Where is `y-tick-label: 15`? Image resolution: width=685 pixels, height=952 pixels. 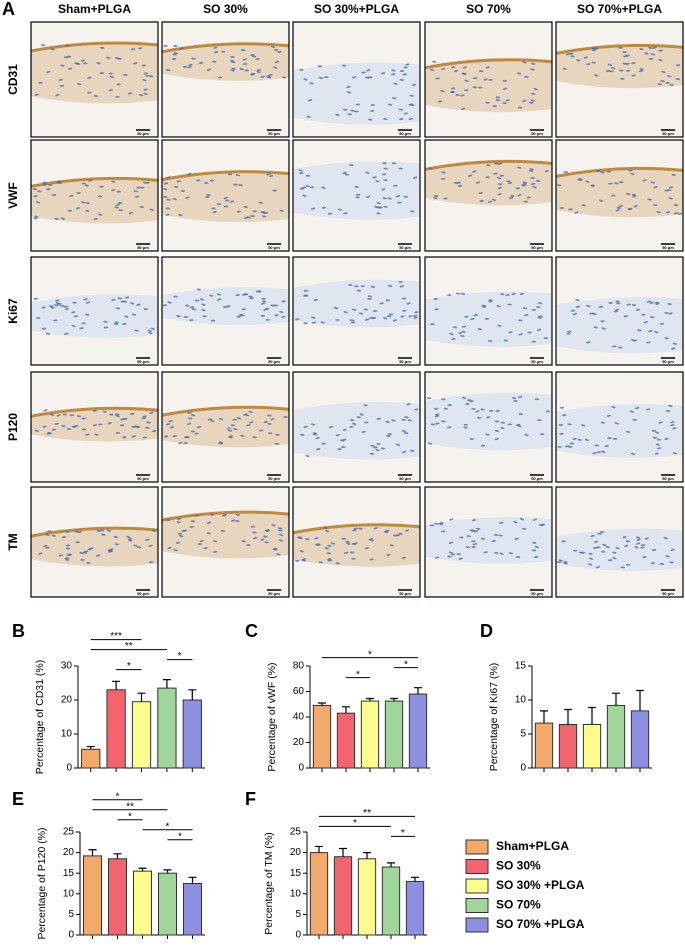
y-tick-label: 15 is located at coordinates (69, 873).